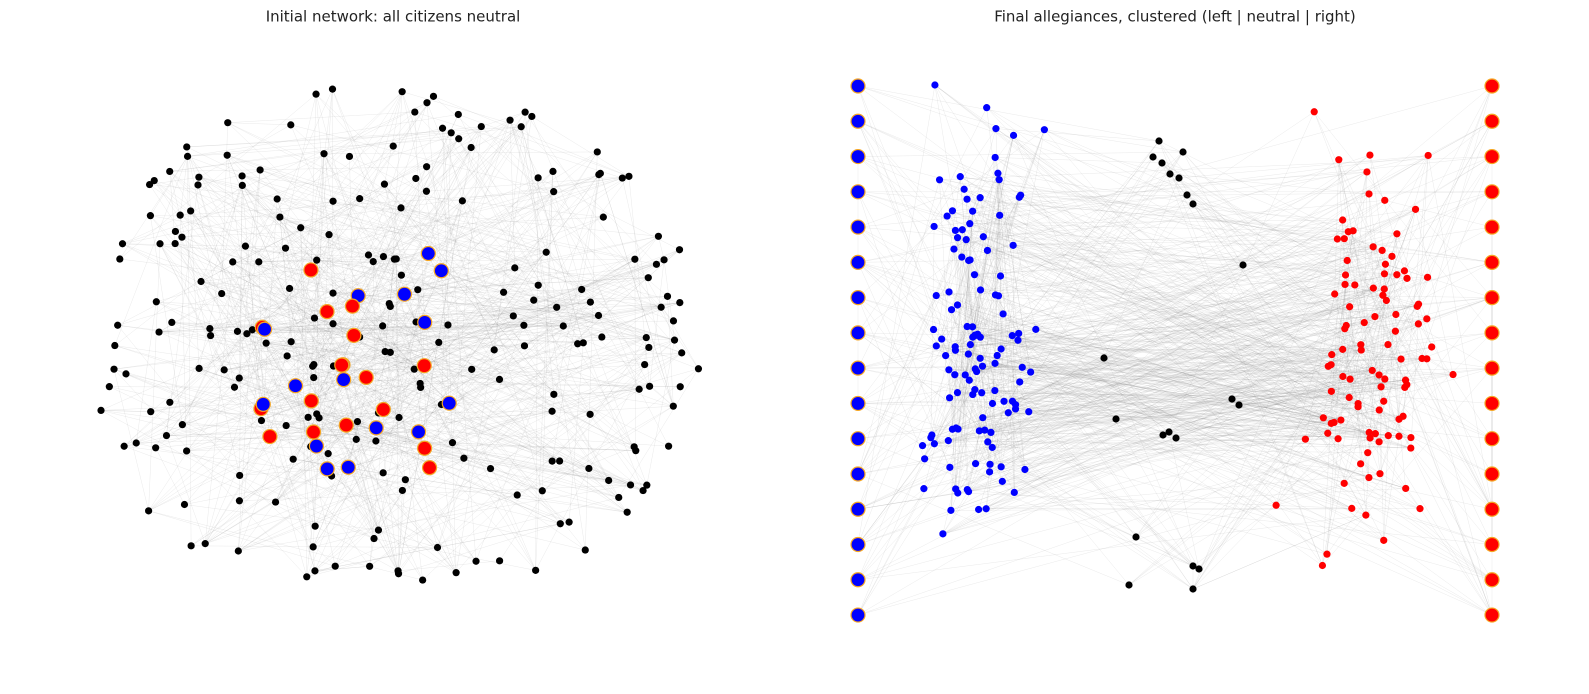 Image resolution: width=1589 pixels, height=694 pixels. Describe the element at coordinates (393, 17) in the screenshot. I see `panel-title: Initial network: all citizens neutral` at that location.